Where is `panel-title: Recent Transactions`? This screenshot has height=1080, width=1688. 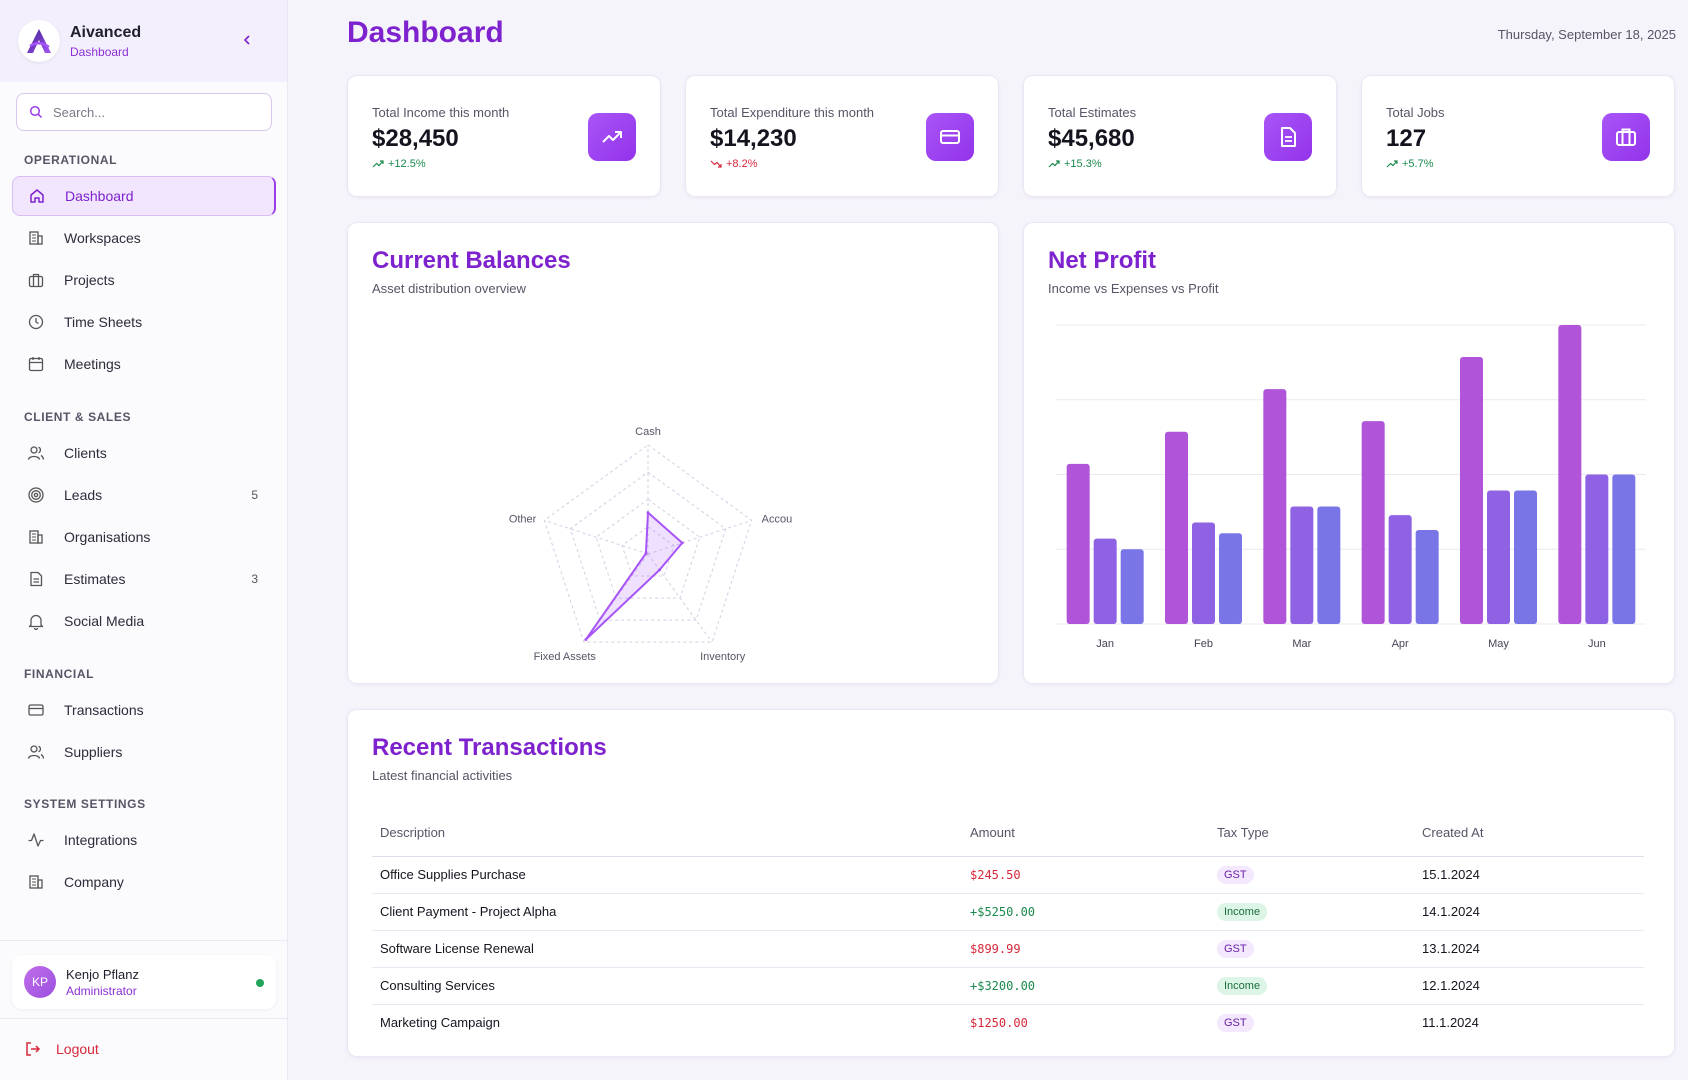 panel-title: Recent Transactions is located at coordinates (489, 747).